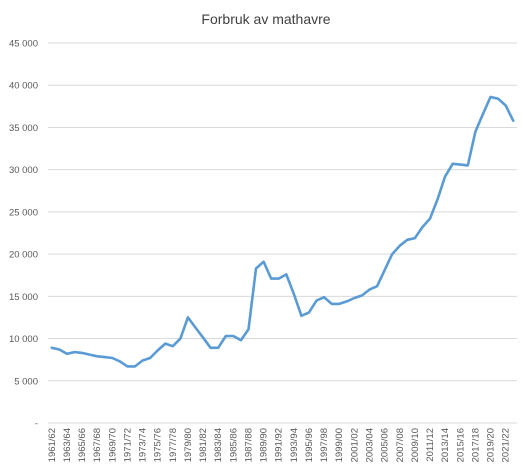 This screenshot has width=523, height=473. I want to click on x-tick-label: 2003/04, so click(369, 445).